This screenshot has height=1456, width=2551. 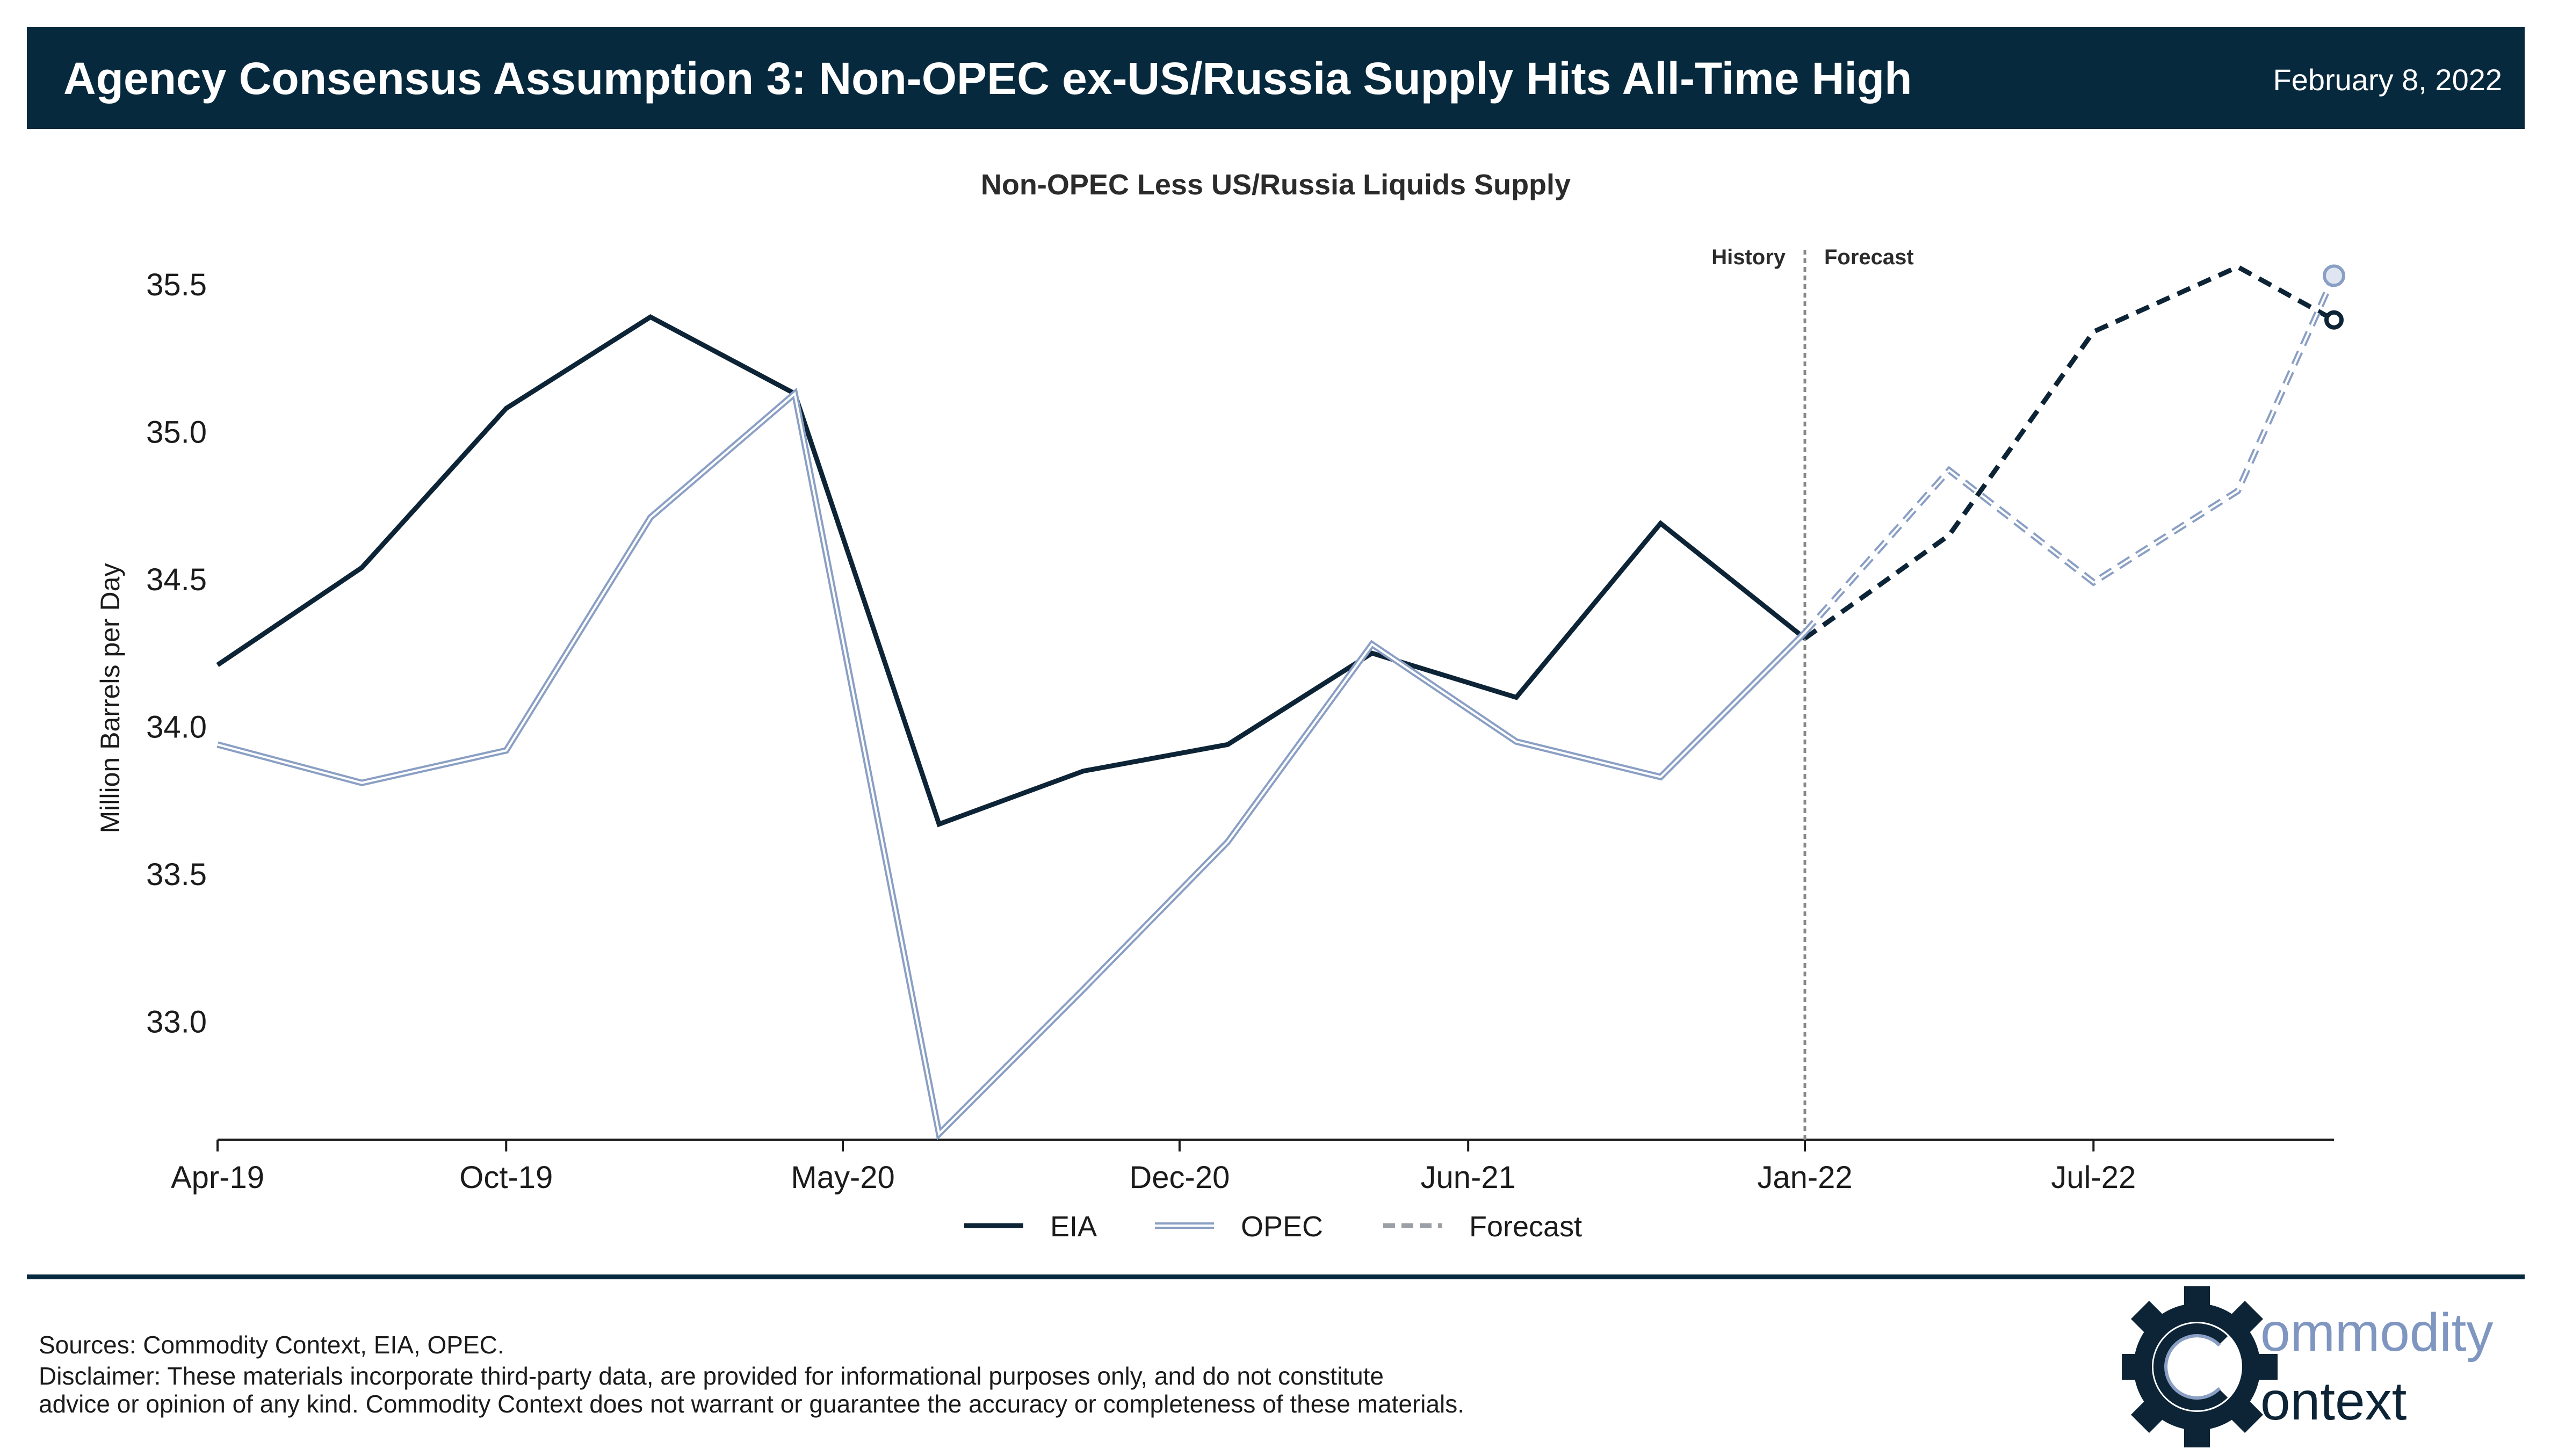 I want to click on logo-line-1: ommodity, so click(x=2376, y=1332).